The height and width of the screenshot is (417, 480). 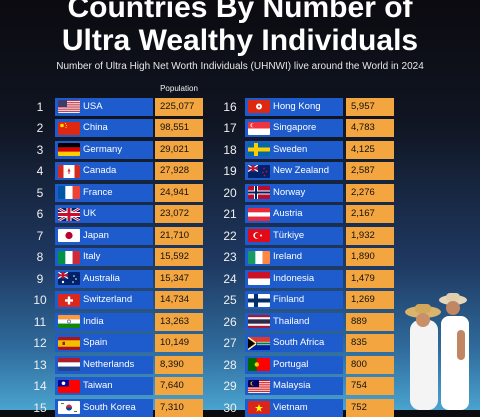 I want to click on india-flag-icon, so click(x=69, y=321).